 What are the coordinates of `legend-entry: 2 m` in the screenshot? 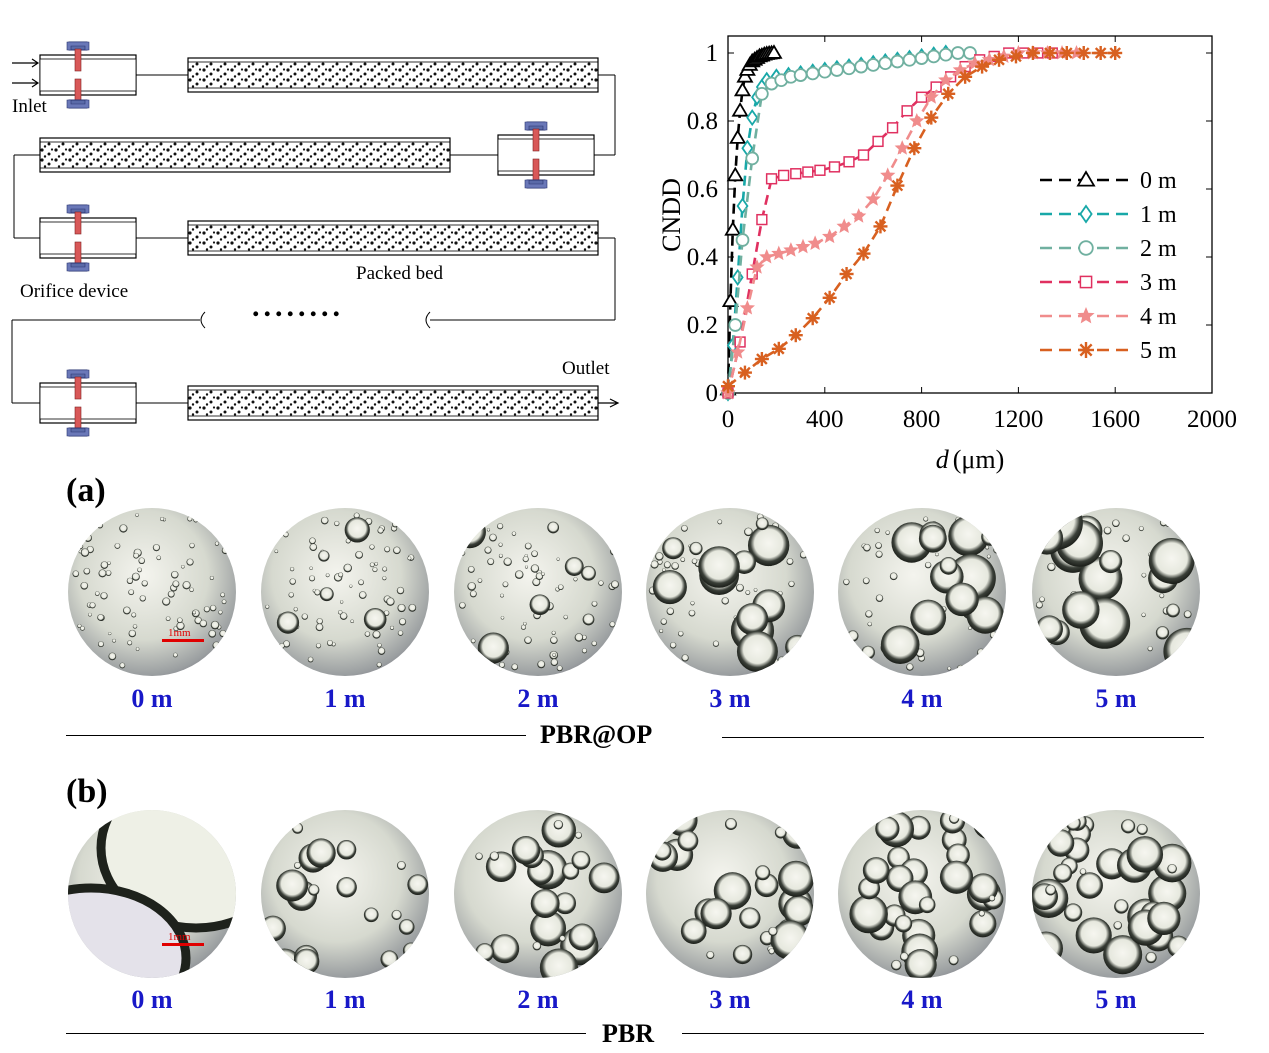 It's located at (1108, 249).